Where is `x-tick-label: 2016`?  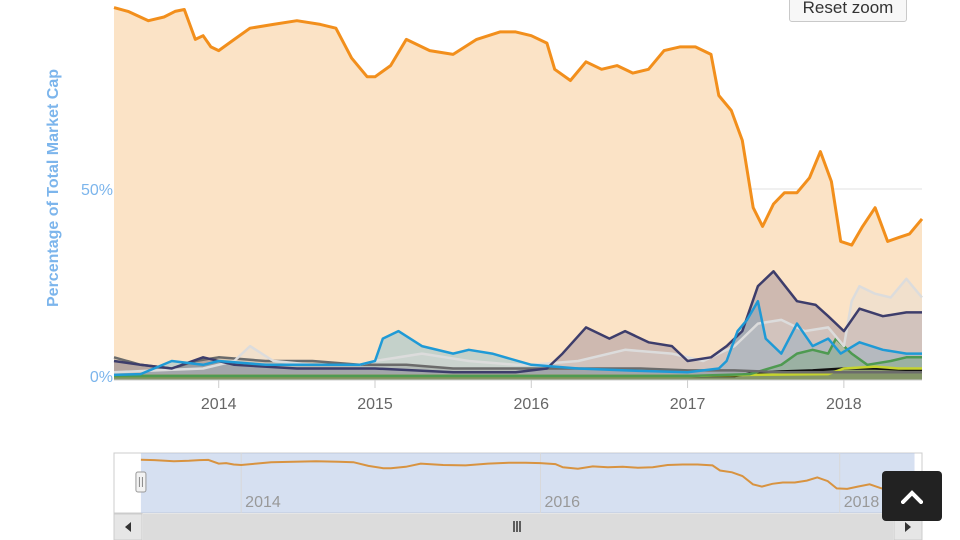 x-tick-label: 2016 is located at coordinates (531, 404).